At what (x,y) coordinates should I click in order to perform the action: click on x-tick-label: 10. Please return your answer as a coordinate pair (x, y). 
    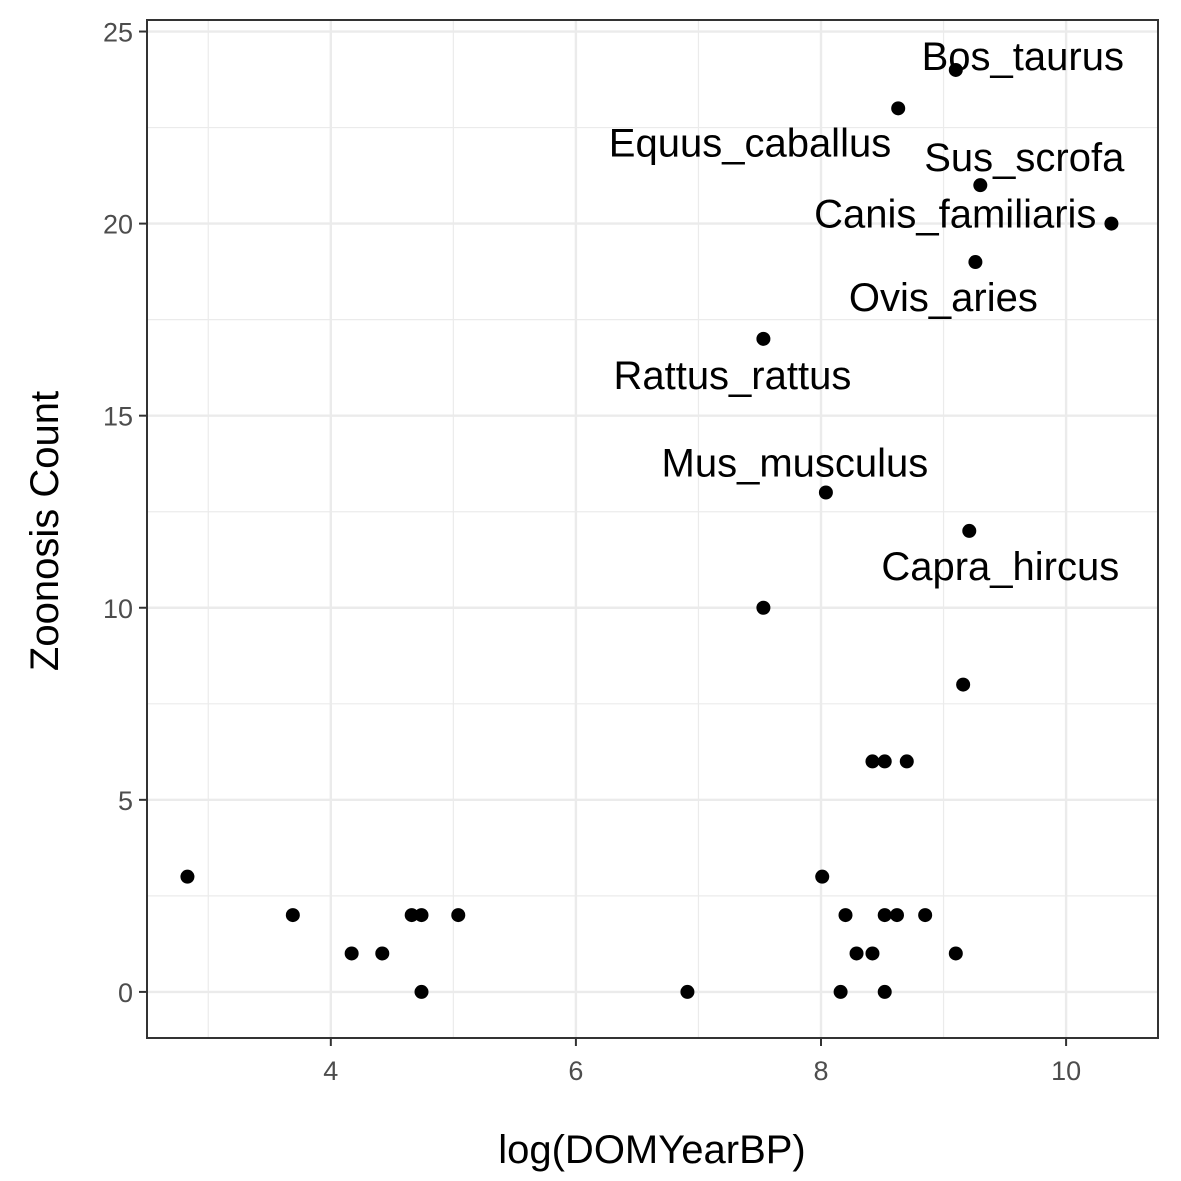
    Looking at the image, I should click on (1066, 1071).